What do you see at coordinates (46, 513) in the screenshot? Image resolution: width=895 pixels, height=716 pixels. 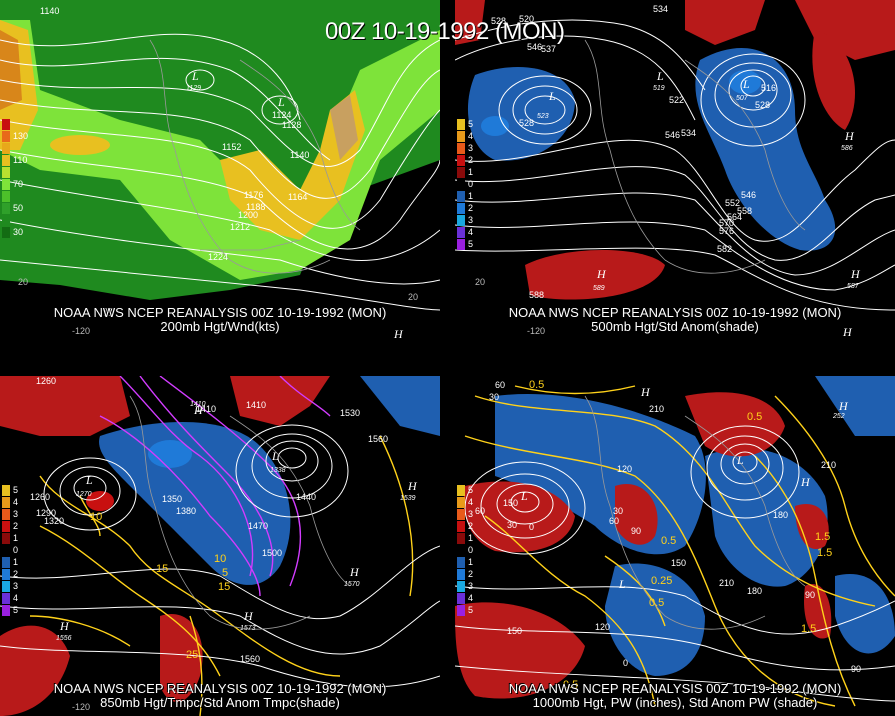 I see `contour-label: 1290` at bounding box center [46, 513].